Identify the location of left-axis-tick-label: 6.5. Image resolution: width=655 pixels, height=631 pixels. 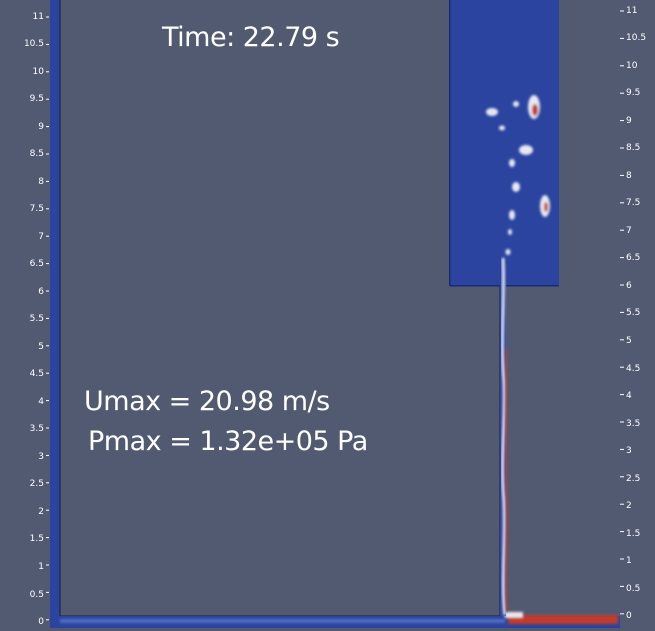
(36, 264).